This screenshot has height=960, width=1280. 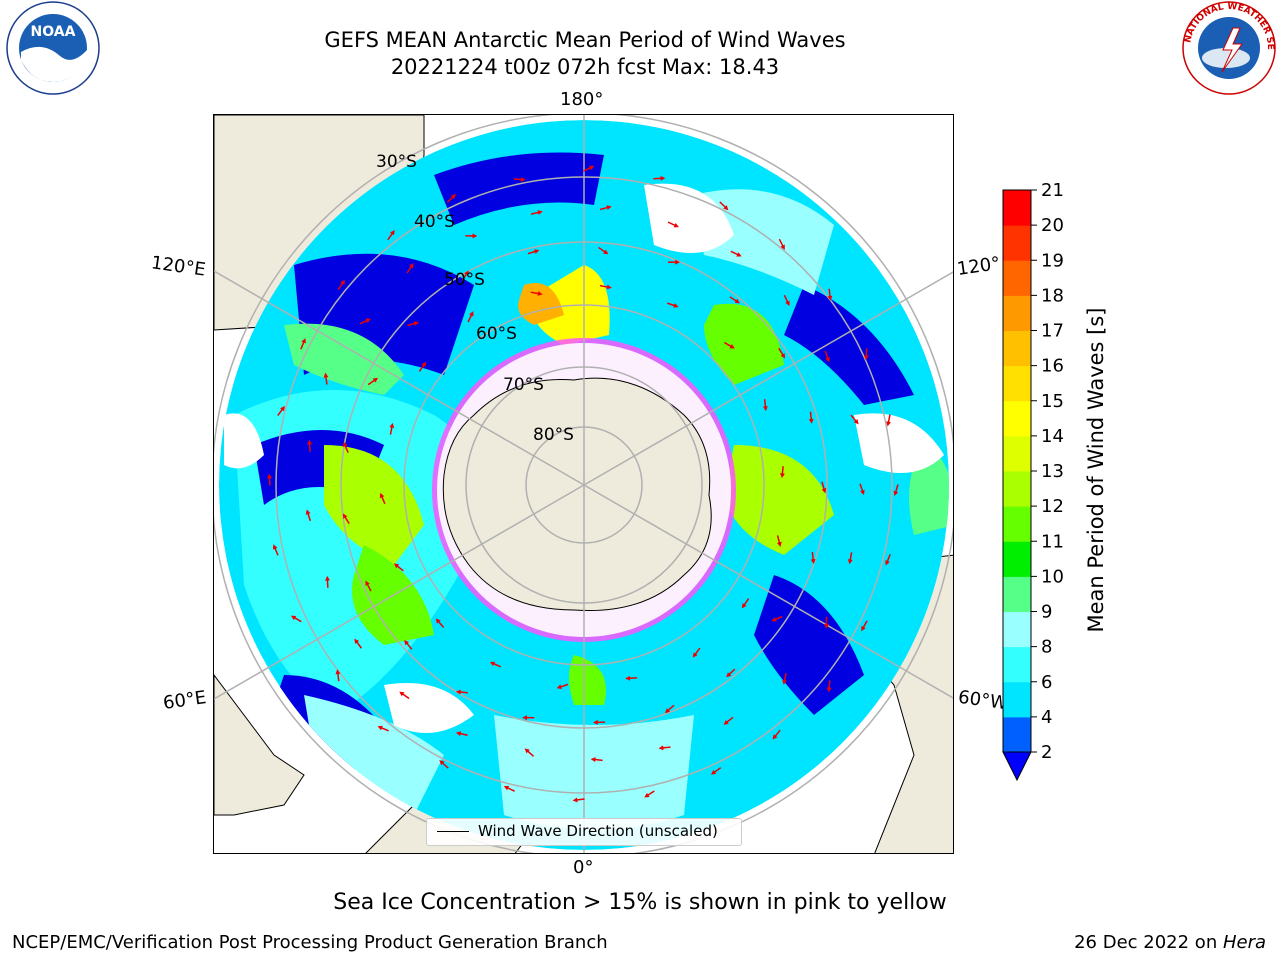 What do you see at coordinates (496, 334) in the screenshot?
I see `lat-label-60s: 60°S` at bounding box center [496, 334].